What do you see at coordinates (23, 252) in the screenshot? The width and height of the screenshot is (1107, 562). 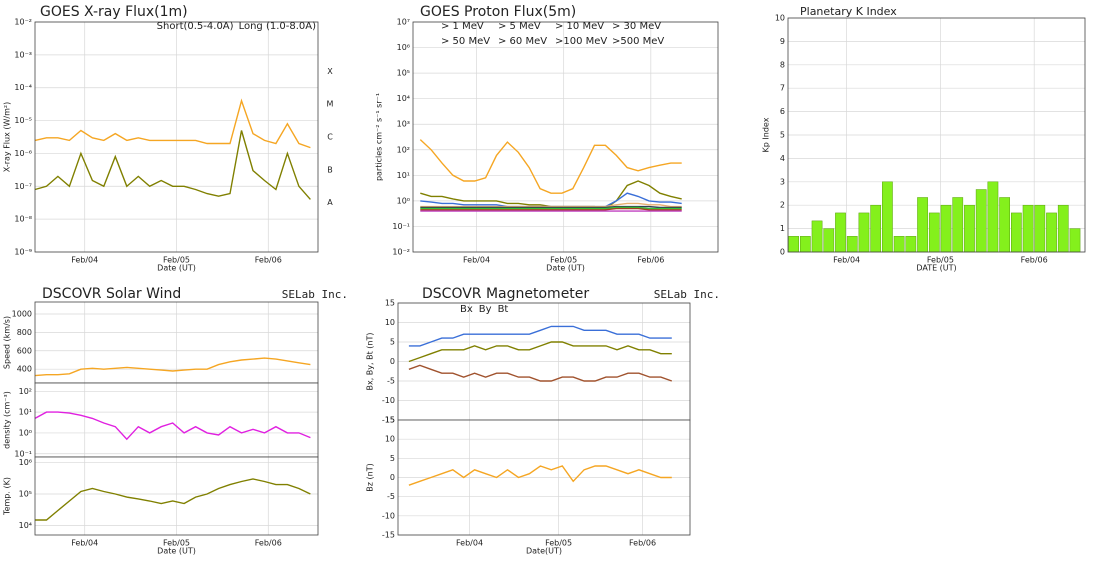 I see `y-tick-label: 10⁻⁹` at bounding box center [23, 252].